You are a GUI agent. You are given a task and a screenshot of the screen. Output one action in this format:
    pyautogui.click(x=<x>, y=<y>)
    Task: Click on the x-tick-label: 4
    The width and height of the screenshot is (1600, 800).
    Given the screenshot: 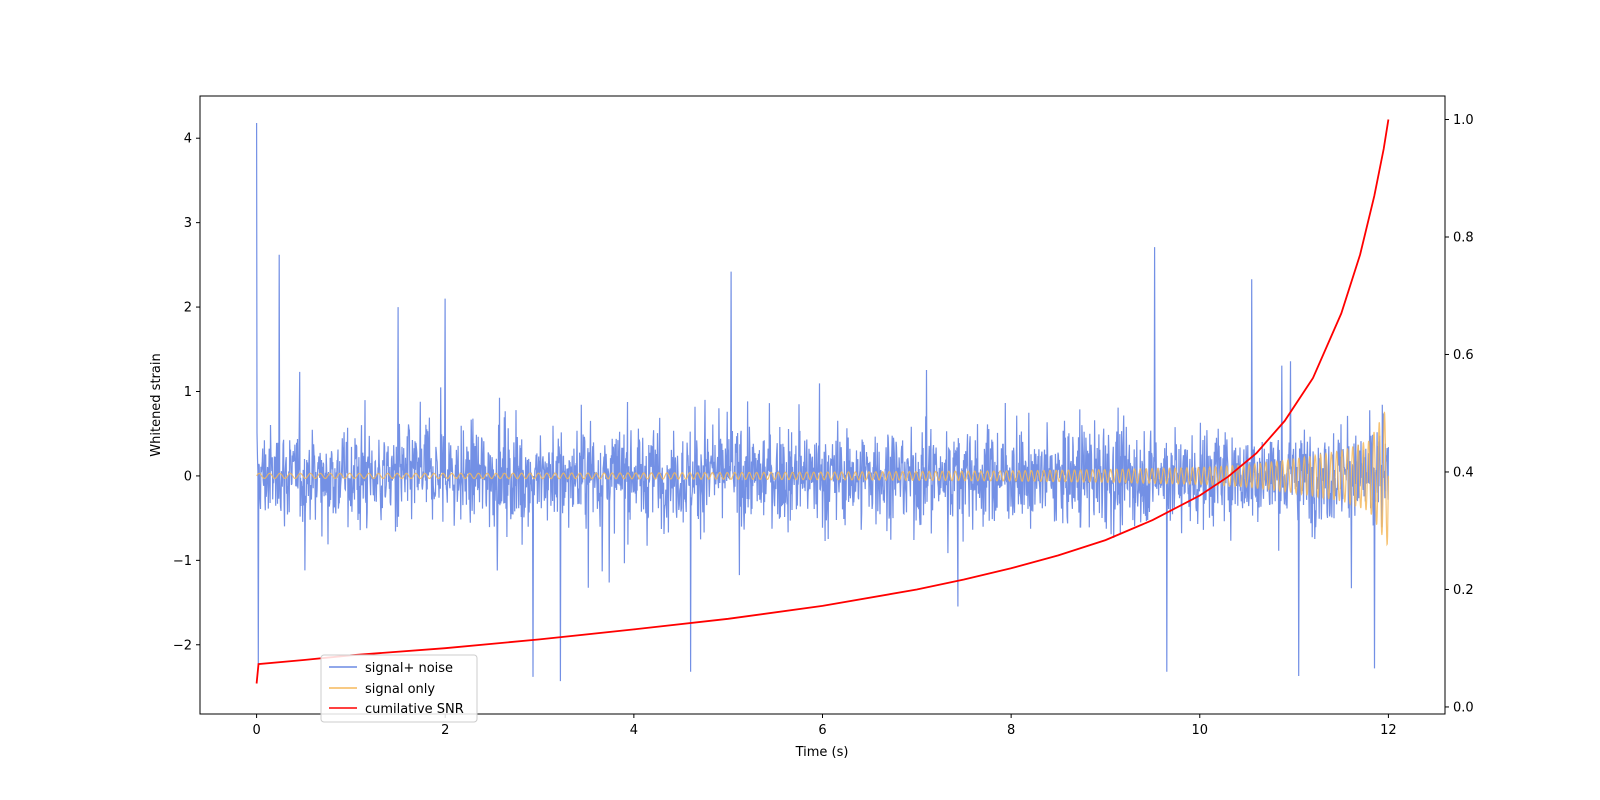 What is the action you would take?
    pyautogui.click(x=634, y=730)
    